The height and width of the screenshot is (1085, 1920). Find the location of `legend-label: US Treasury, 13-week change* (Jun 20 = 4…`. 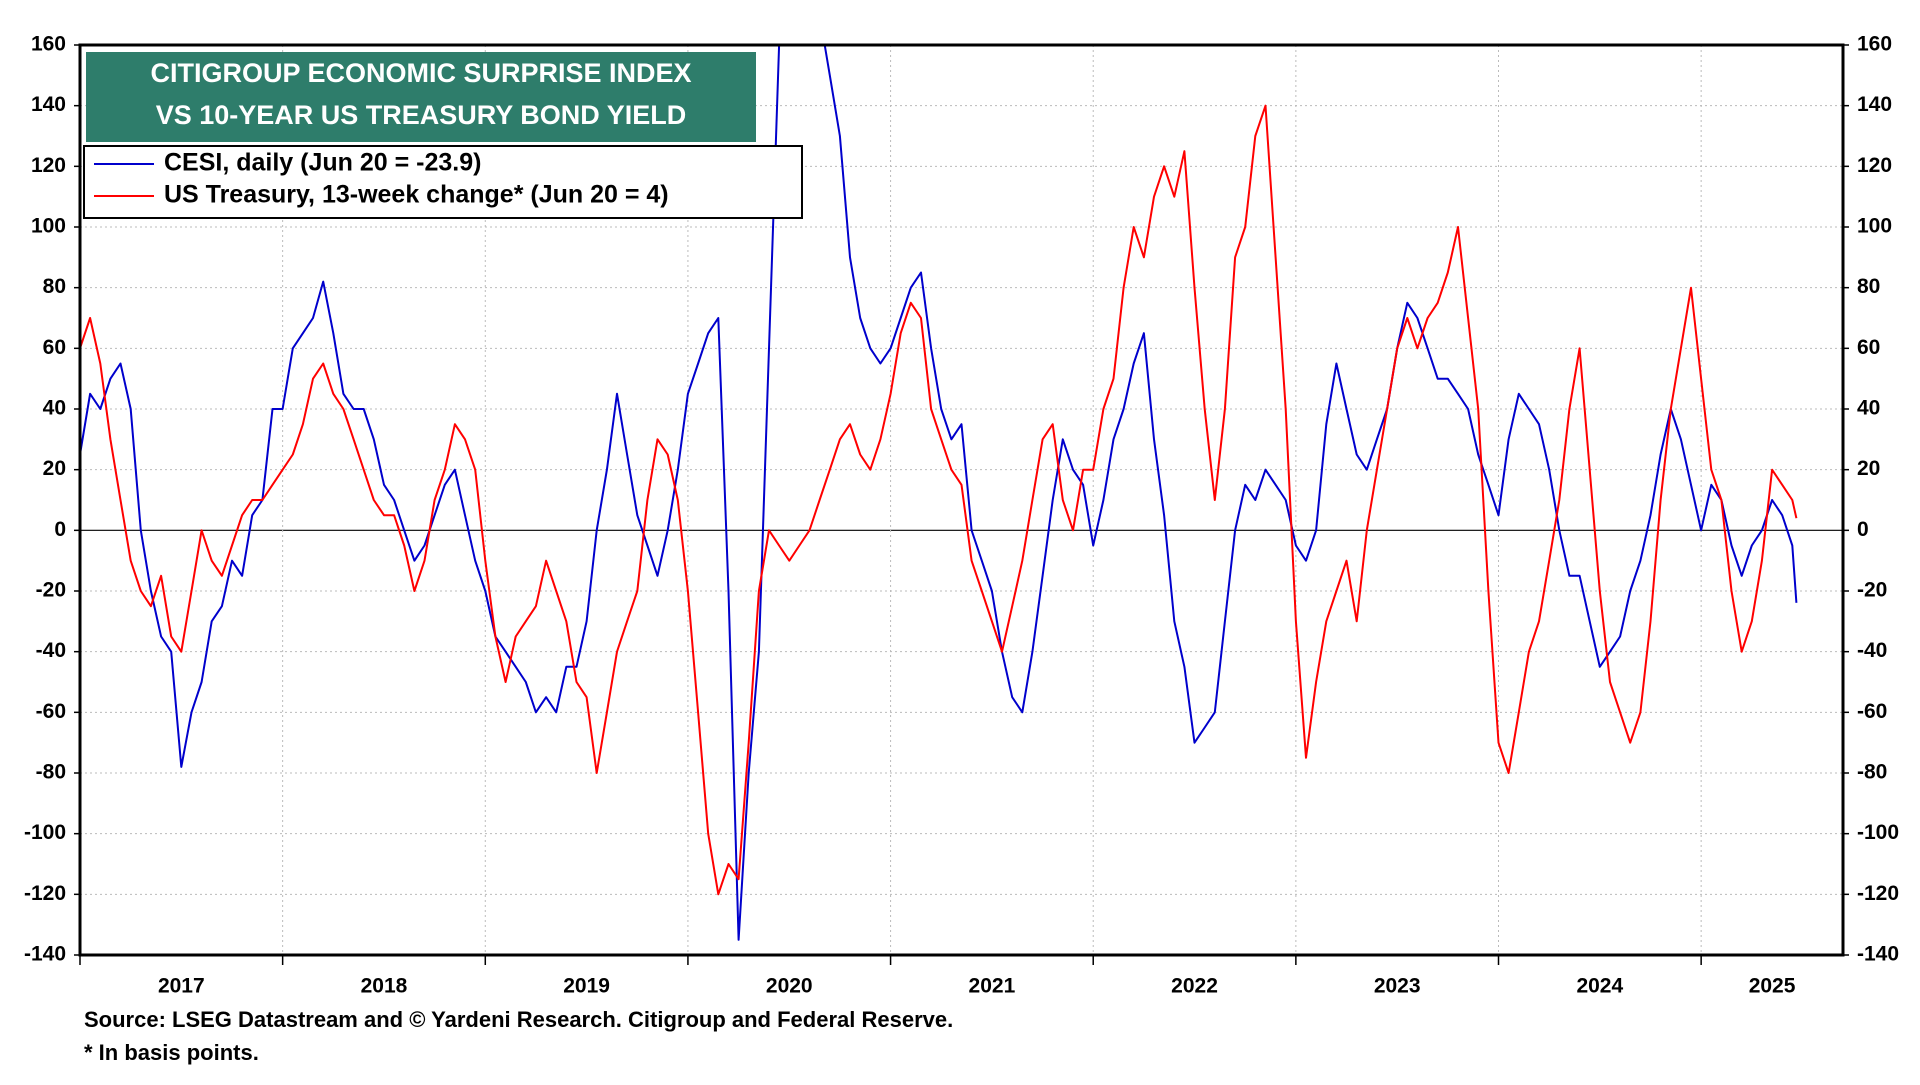

legend-label: US Treasury, 13-week change* (Jun 20 = 4… is located at coordinates (416, 195).